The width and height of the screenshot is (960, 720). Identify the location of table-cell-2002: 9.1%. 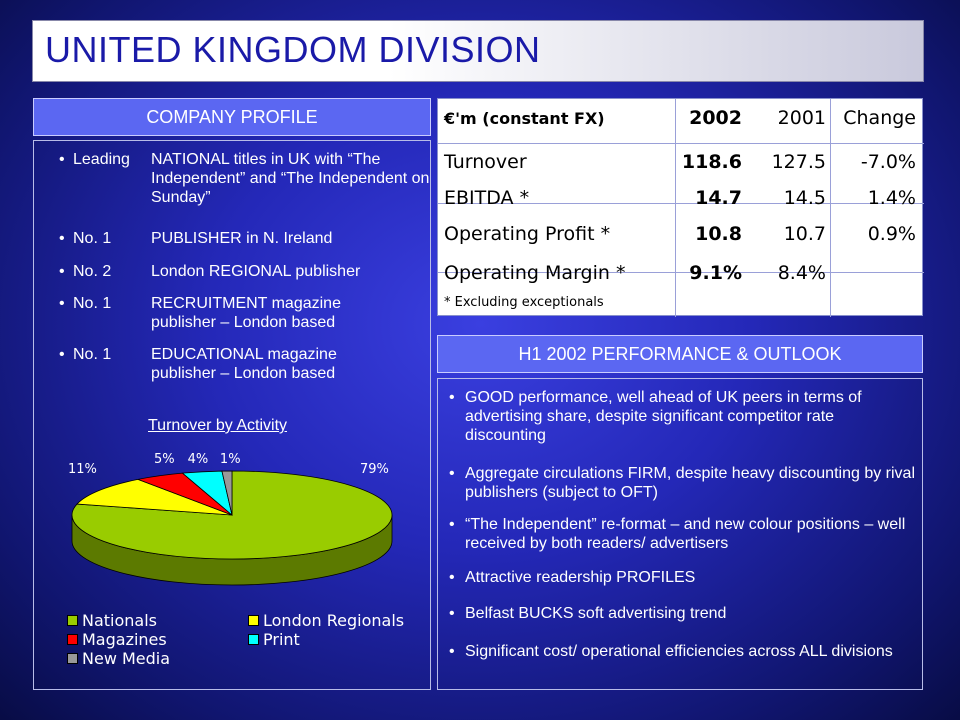
(715, 273).